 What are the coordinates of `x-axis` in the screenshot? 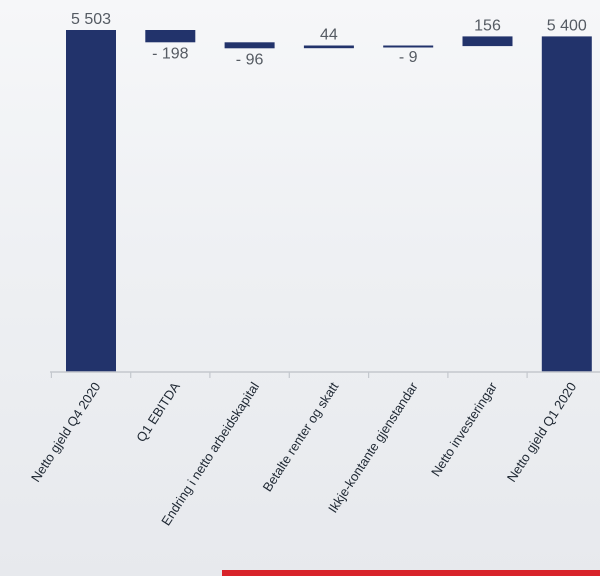 It's located at (325, 374).